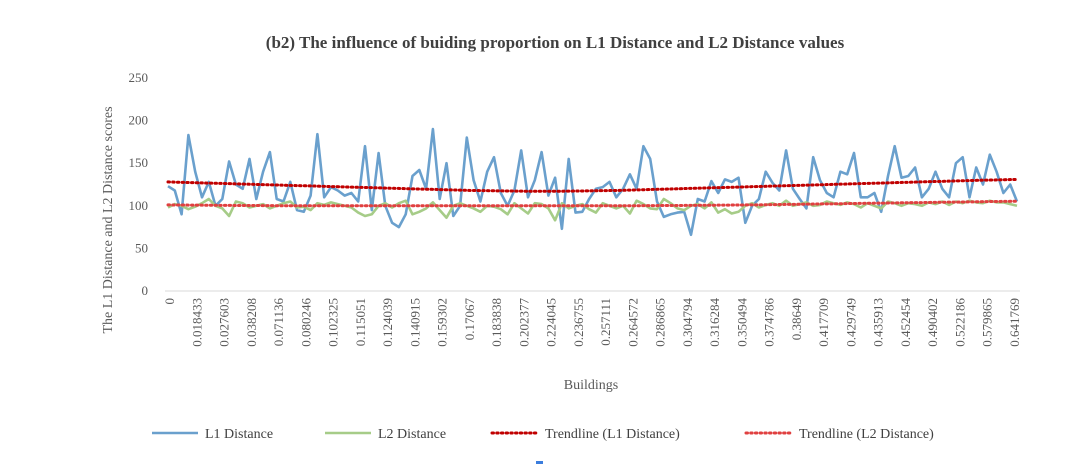 Image resolution: width=1080 pixels, height=466 pixels. What do you see at coordinates (239, 434) in the screenshot?
I see `legend-label: L1 Distance` at bounding box center [239, 434].